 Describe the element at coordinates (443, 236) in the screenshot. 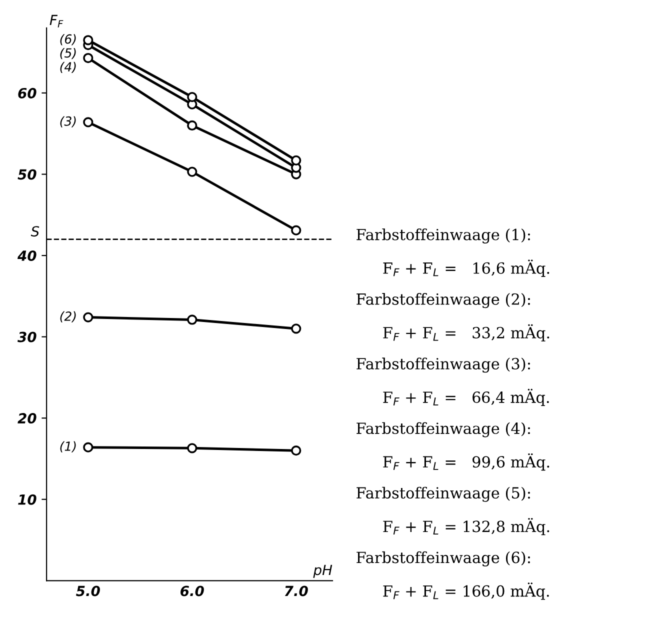

I see `text: Farbstoffeinwaage (1):` at that location.